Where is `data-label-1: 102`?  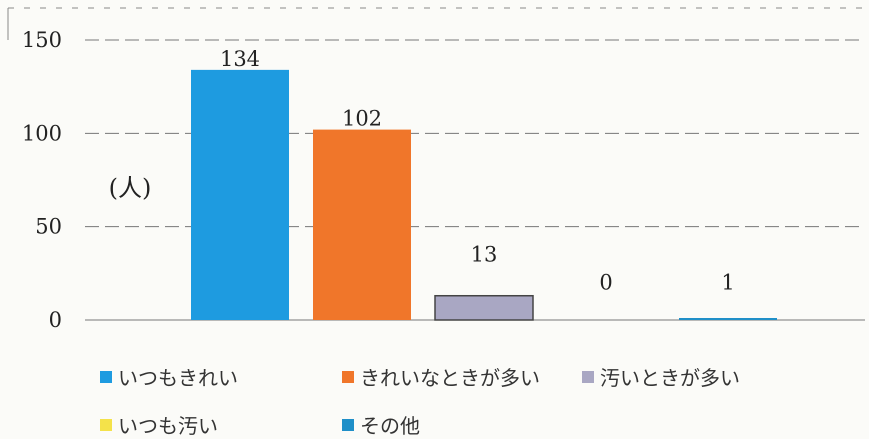
data-label-1: 102 is located at coordinates (362, 119).